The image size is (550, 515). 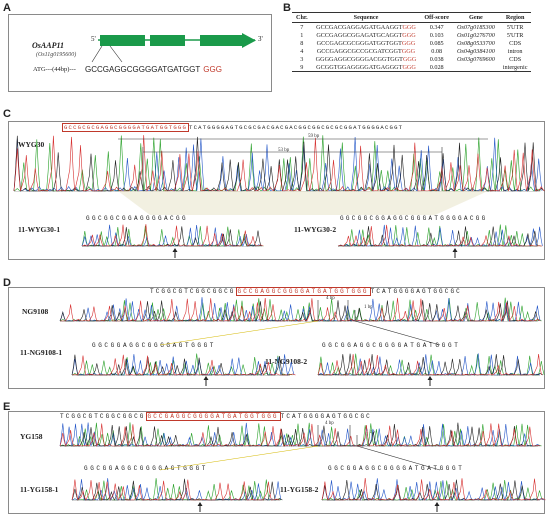 What do you see at coordinates (366, 17) in the screenshot?
I see `col-sequence: Sequence` at bounding box center [366, 17].